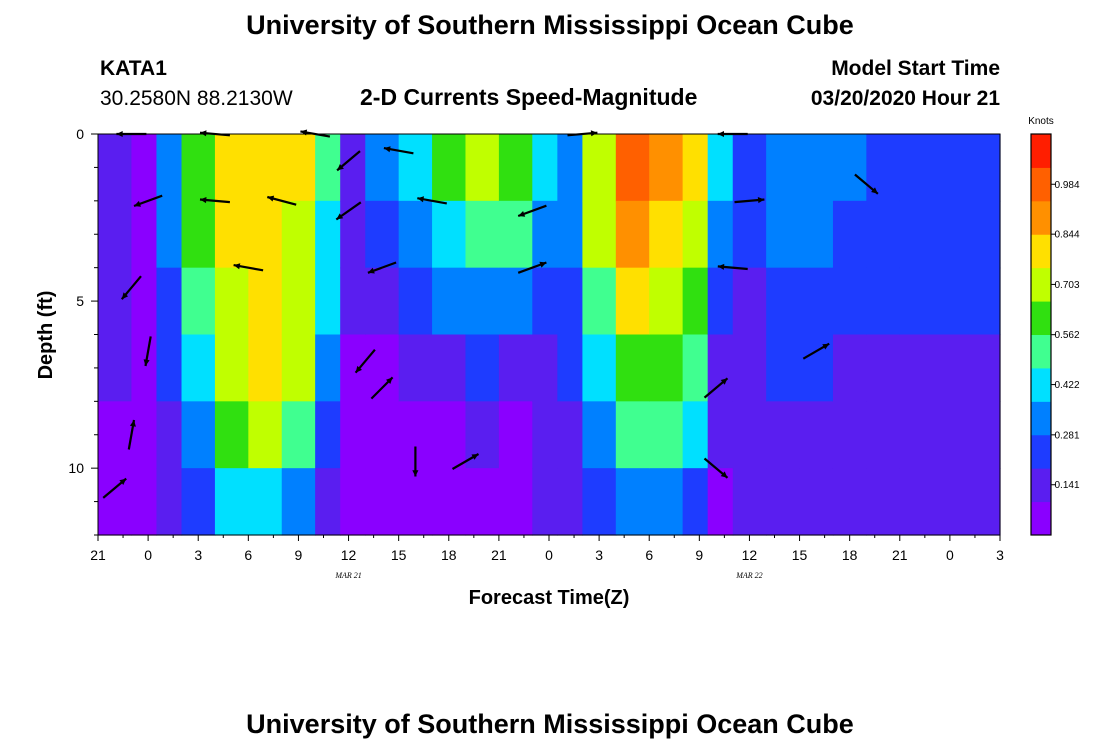 The image size is (1100, 750). I want to click on colorbar-label: 0.422, so click(1066, 385).